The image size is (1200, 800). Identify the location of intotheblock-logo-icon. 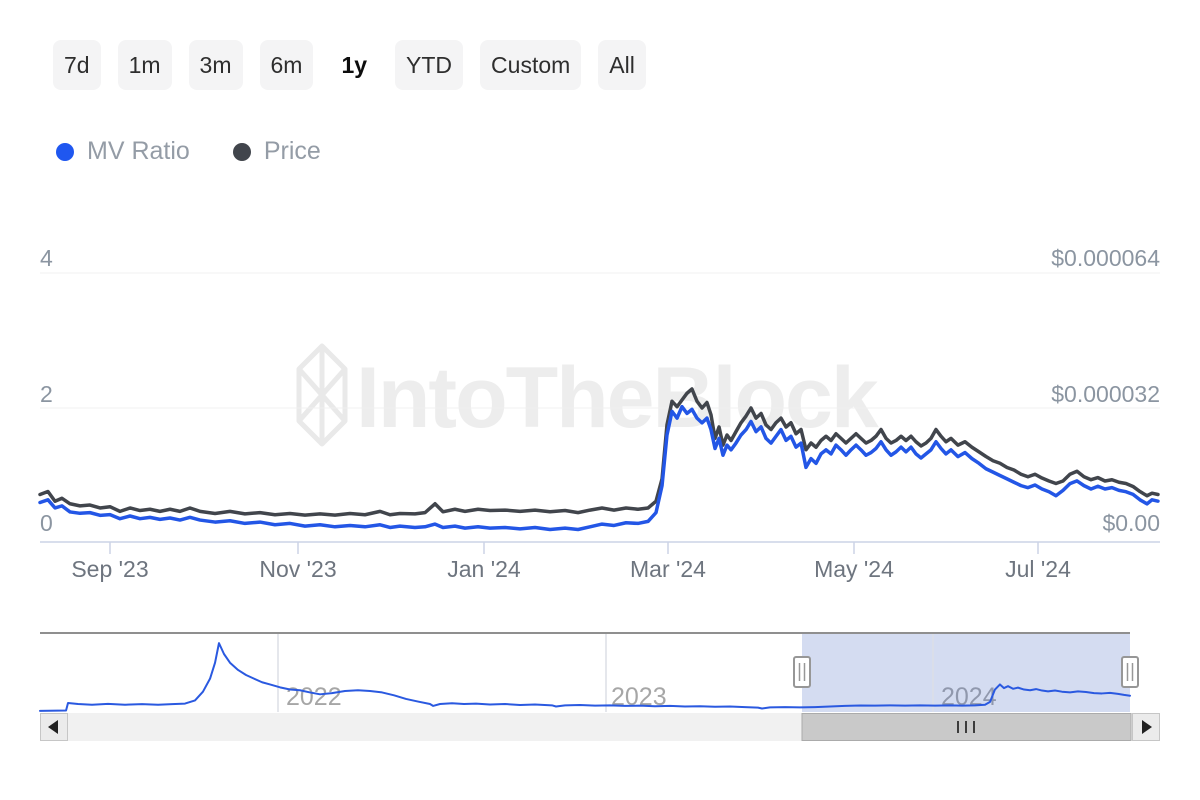
(322, 397).